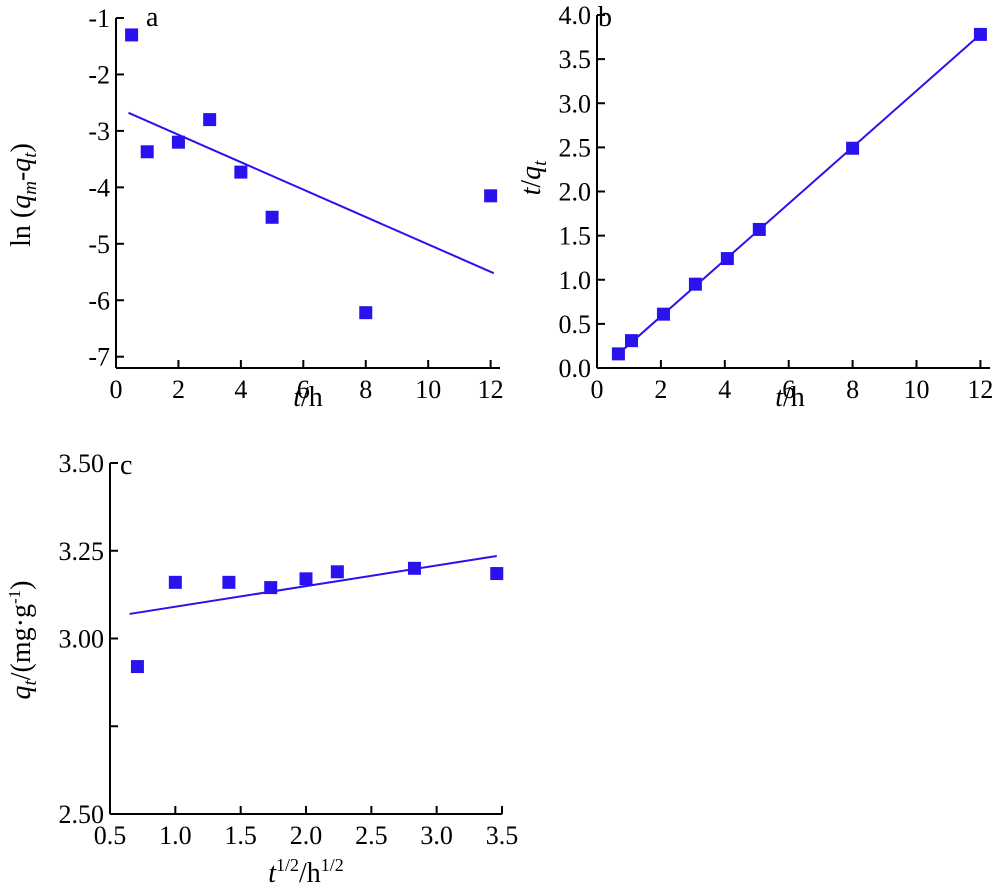 This screenshot has width=1000, height=896. I want to click on y-tick-label: -6, so click(99, 300).